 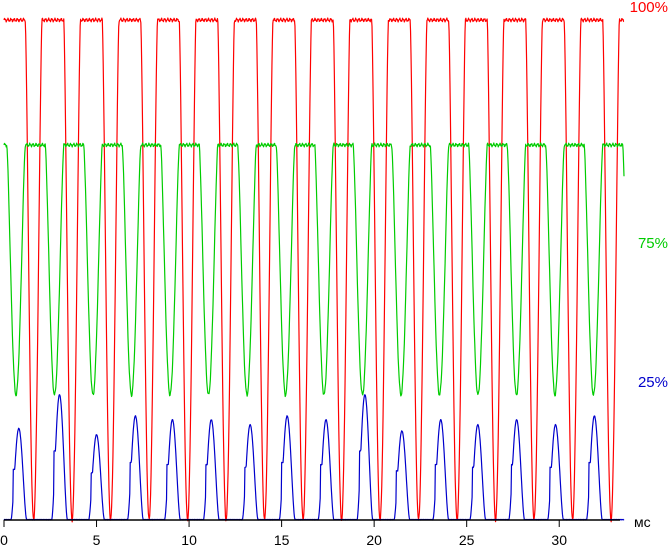 I want to click on x-tick-label: 15, so click(x=282, y=540).